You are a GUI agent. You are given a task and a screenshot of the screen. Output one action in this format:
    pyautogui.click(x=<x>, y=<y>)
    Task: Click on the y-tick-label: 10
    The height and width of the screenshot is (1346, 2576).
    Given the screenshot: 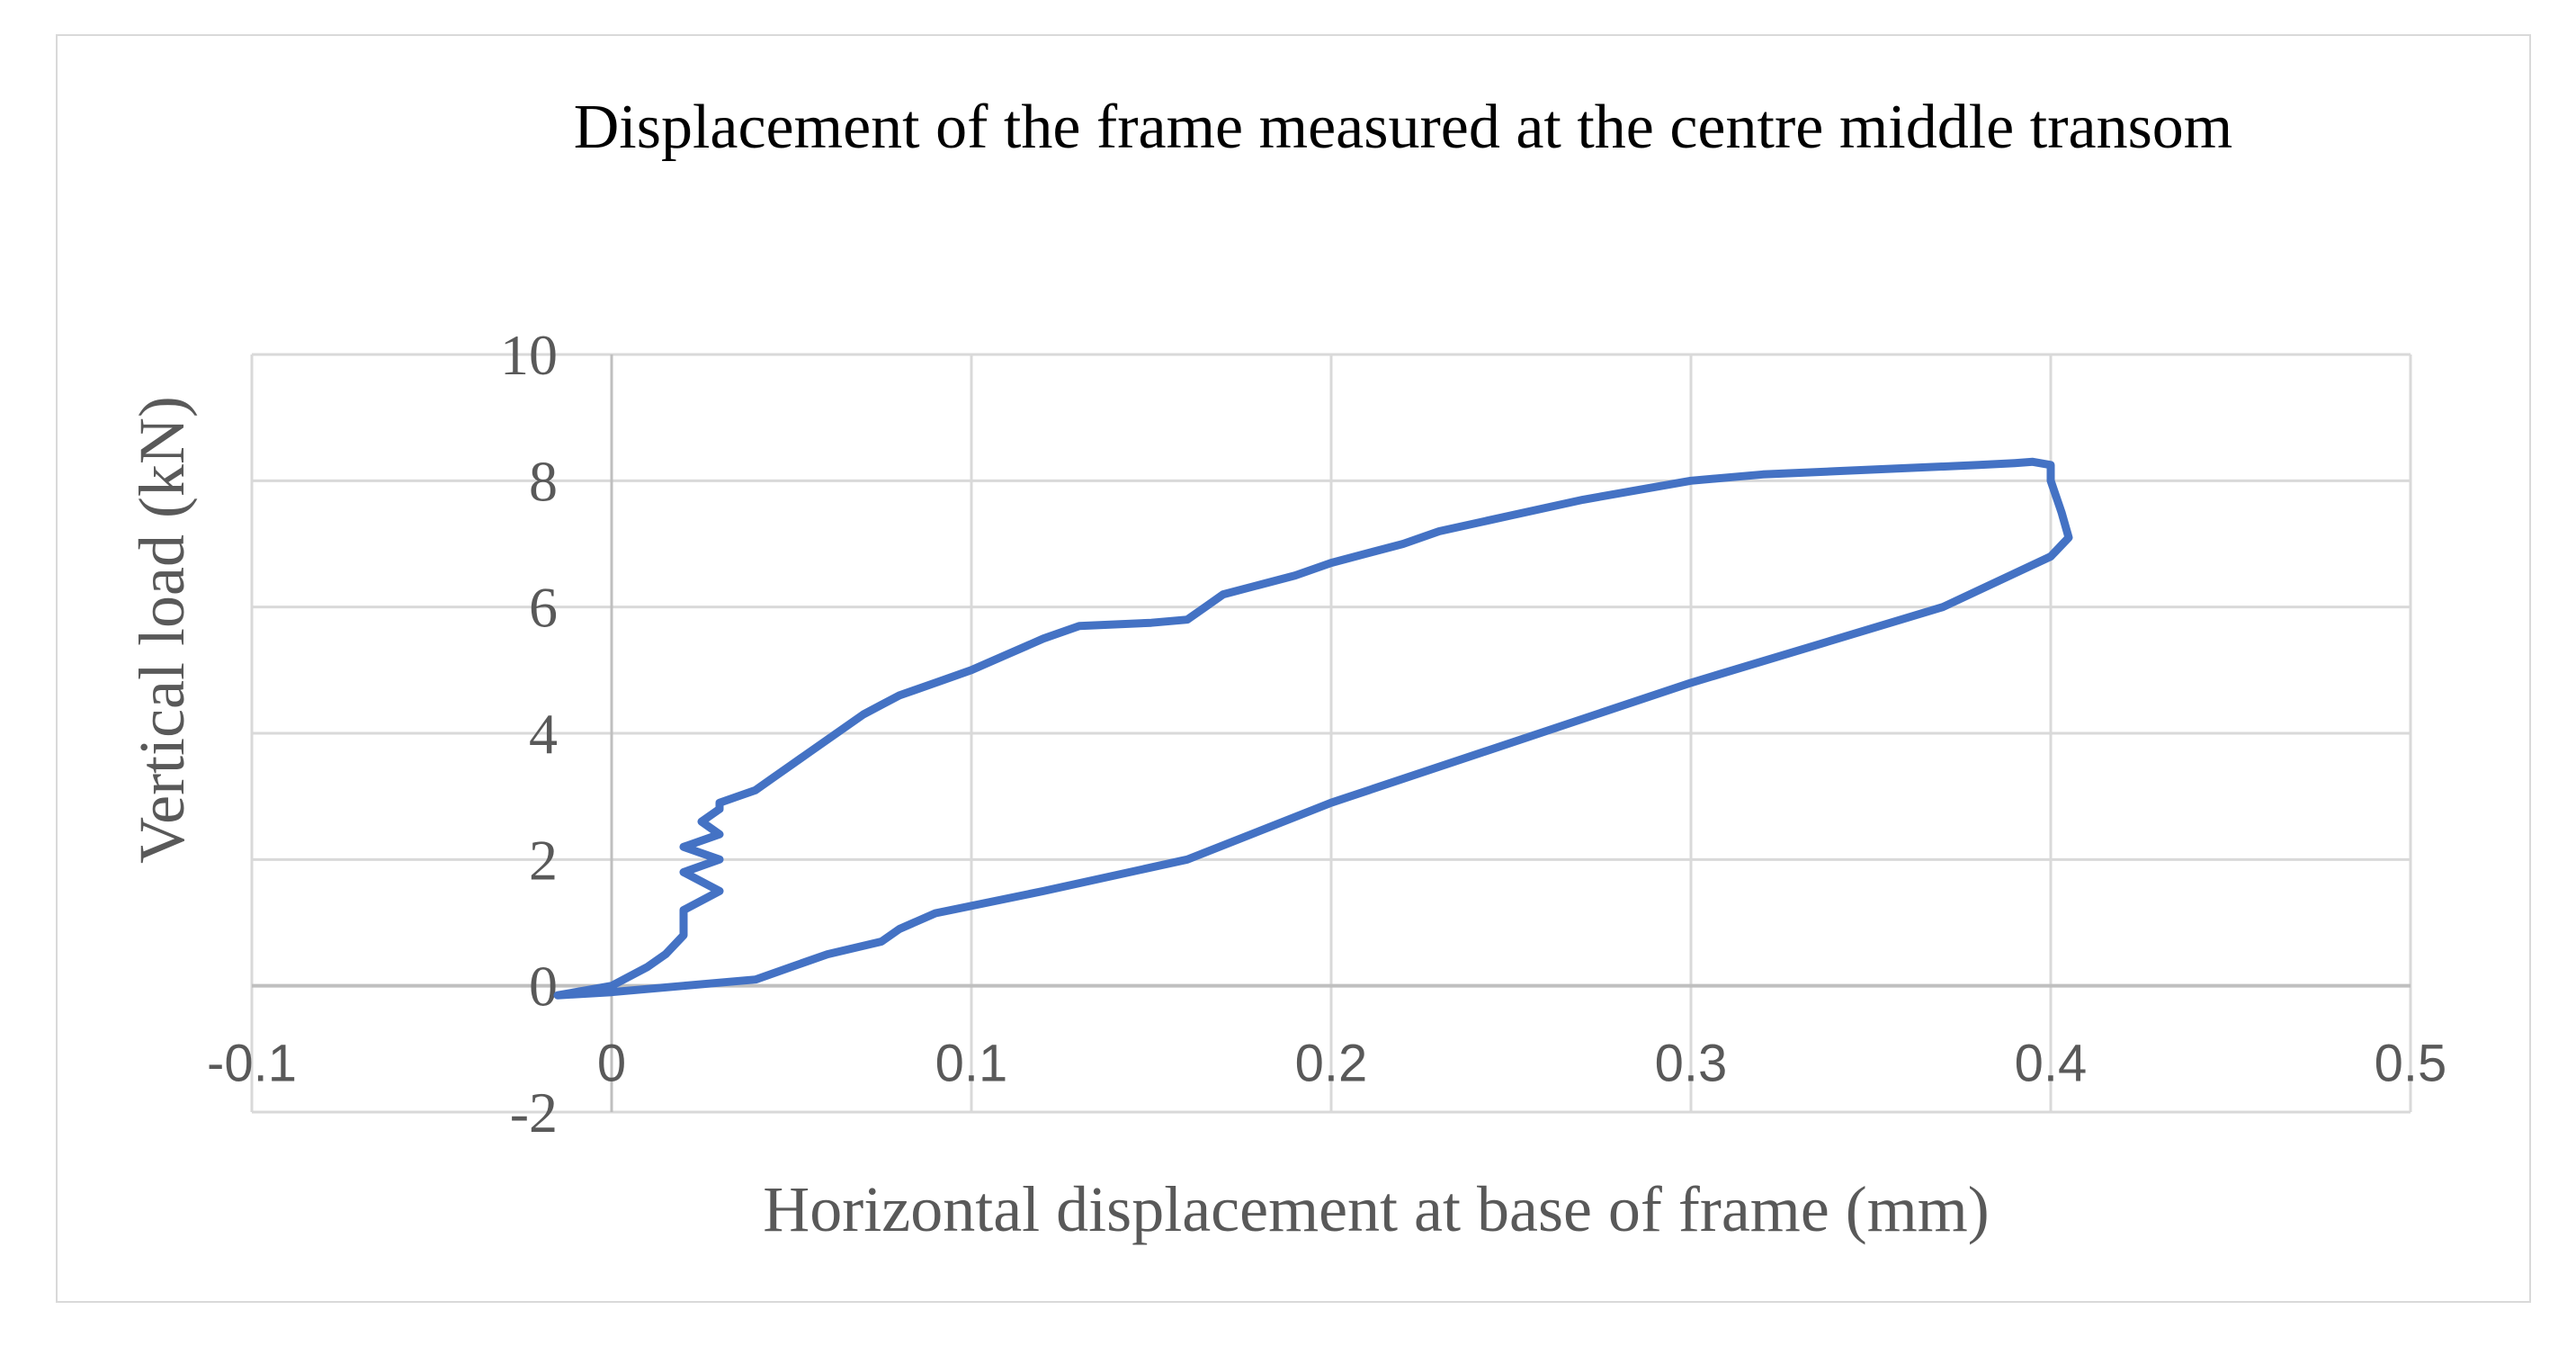 What is the action you would take?
    pyautogui.click(x=529, y=355)
    